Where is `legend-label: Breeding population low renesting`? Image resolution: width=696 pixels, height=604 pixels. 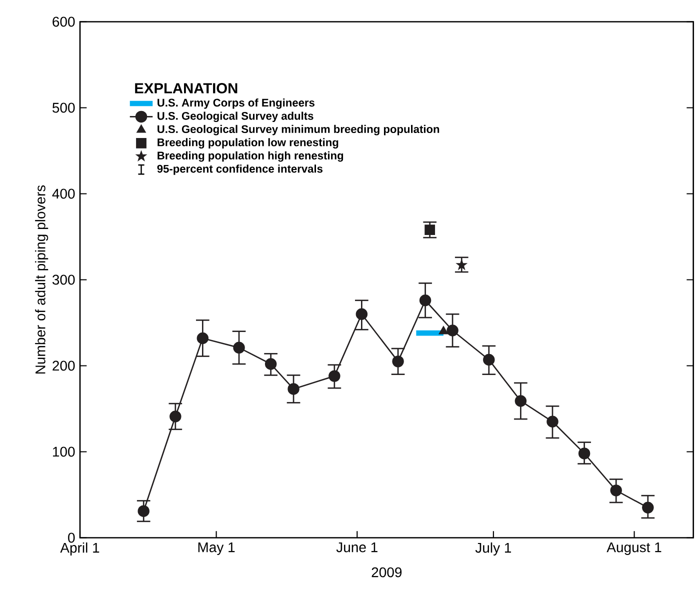
legend-label: Breeding population low renesting is located at coordinates (248, 143).